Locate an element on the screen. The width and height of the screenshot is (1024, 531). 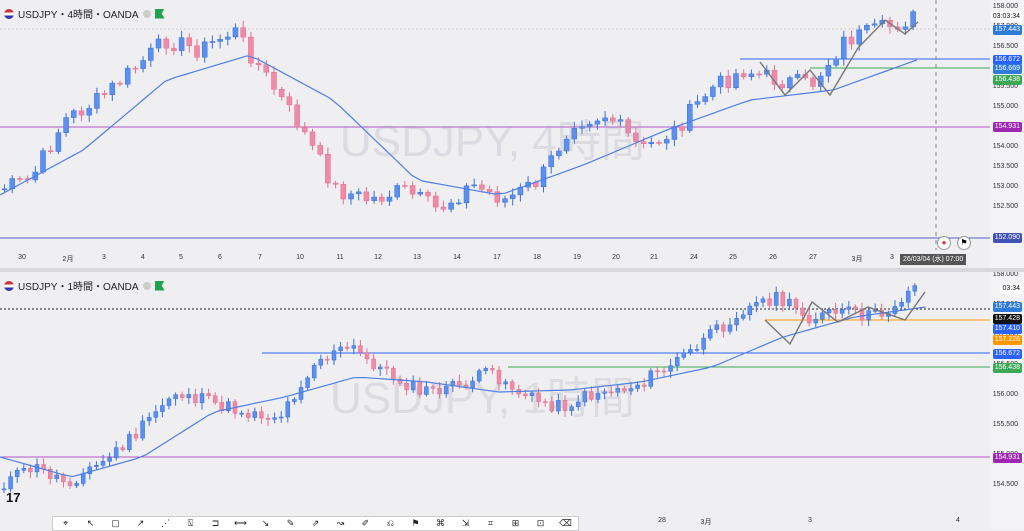
drawing-tool-icon: ⚑ is located at coordinates (415, 523).